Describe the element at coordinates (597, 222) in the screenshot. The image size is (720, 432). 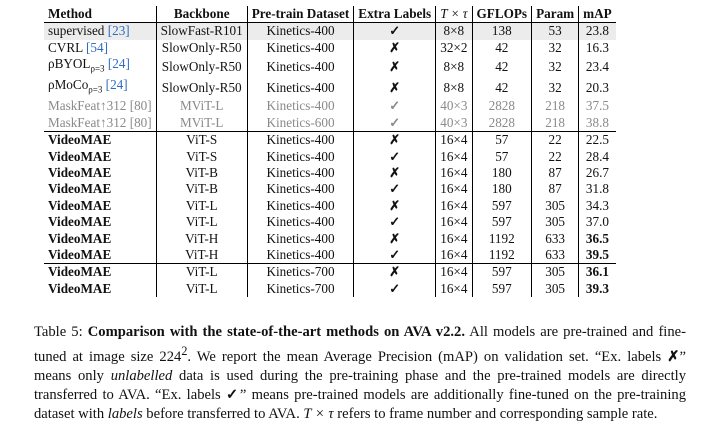
I see `cell-map: 37.0` at that location.